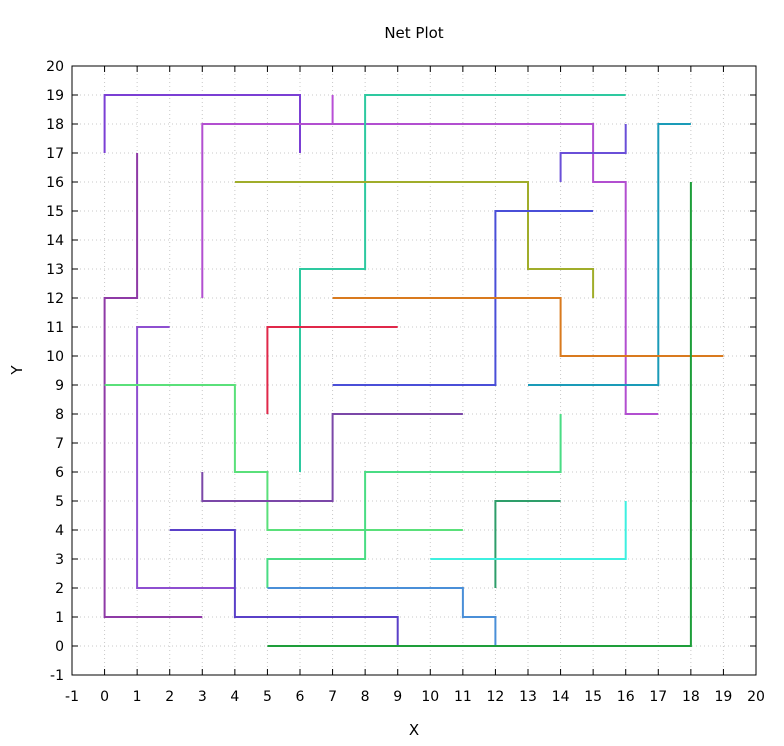  Describe the element at coordinates (59, 502) in the screenshot. I see `y-tick-label: 5` at that location.